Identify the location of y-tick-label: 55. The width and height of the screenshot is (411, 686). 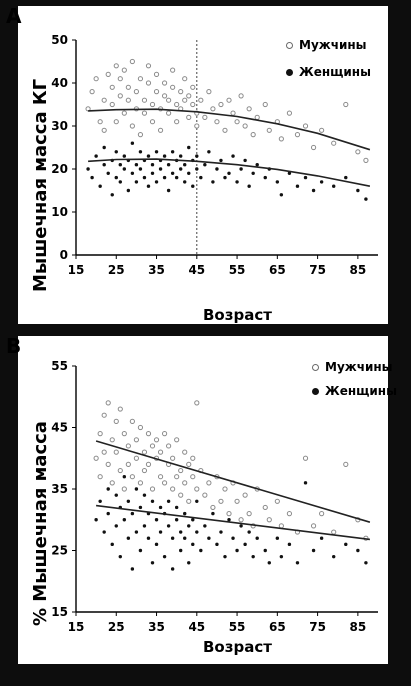
(59, 366).